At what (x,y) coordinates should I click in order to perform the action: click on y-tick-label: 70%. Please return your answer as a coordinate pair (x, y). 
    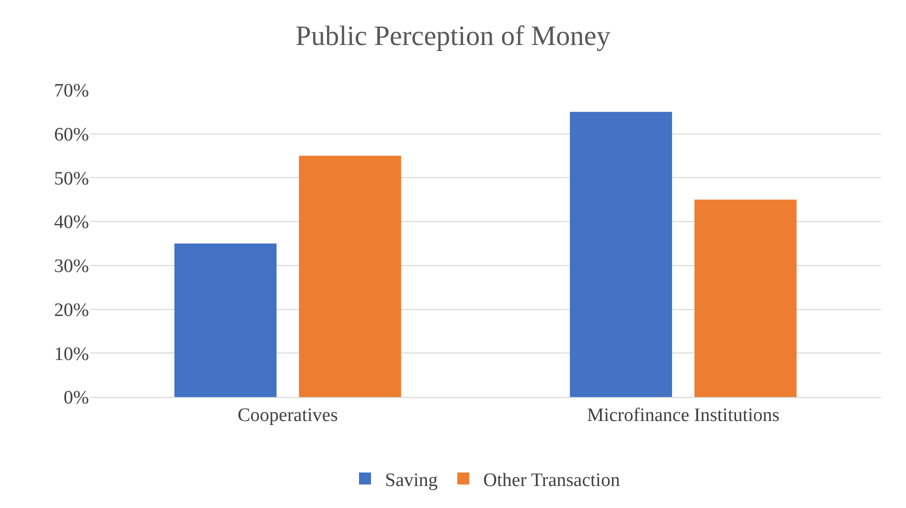
    Looking at the image, I should click on (72, 91).